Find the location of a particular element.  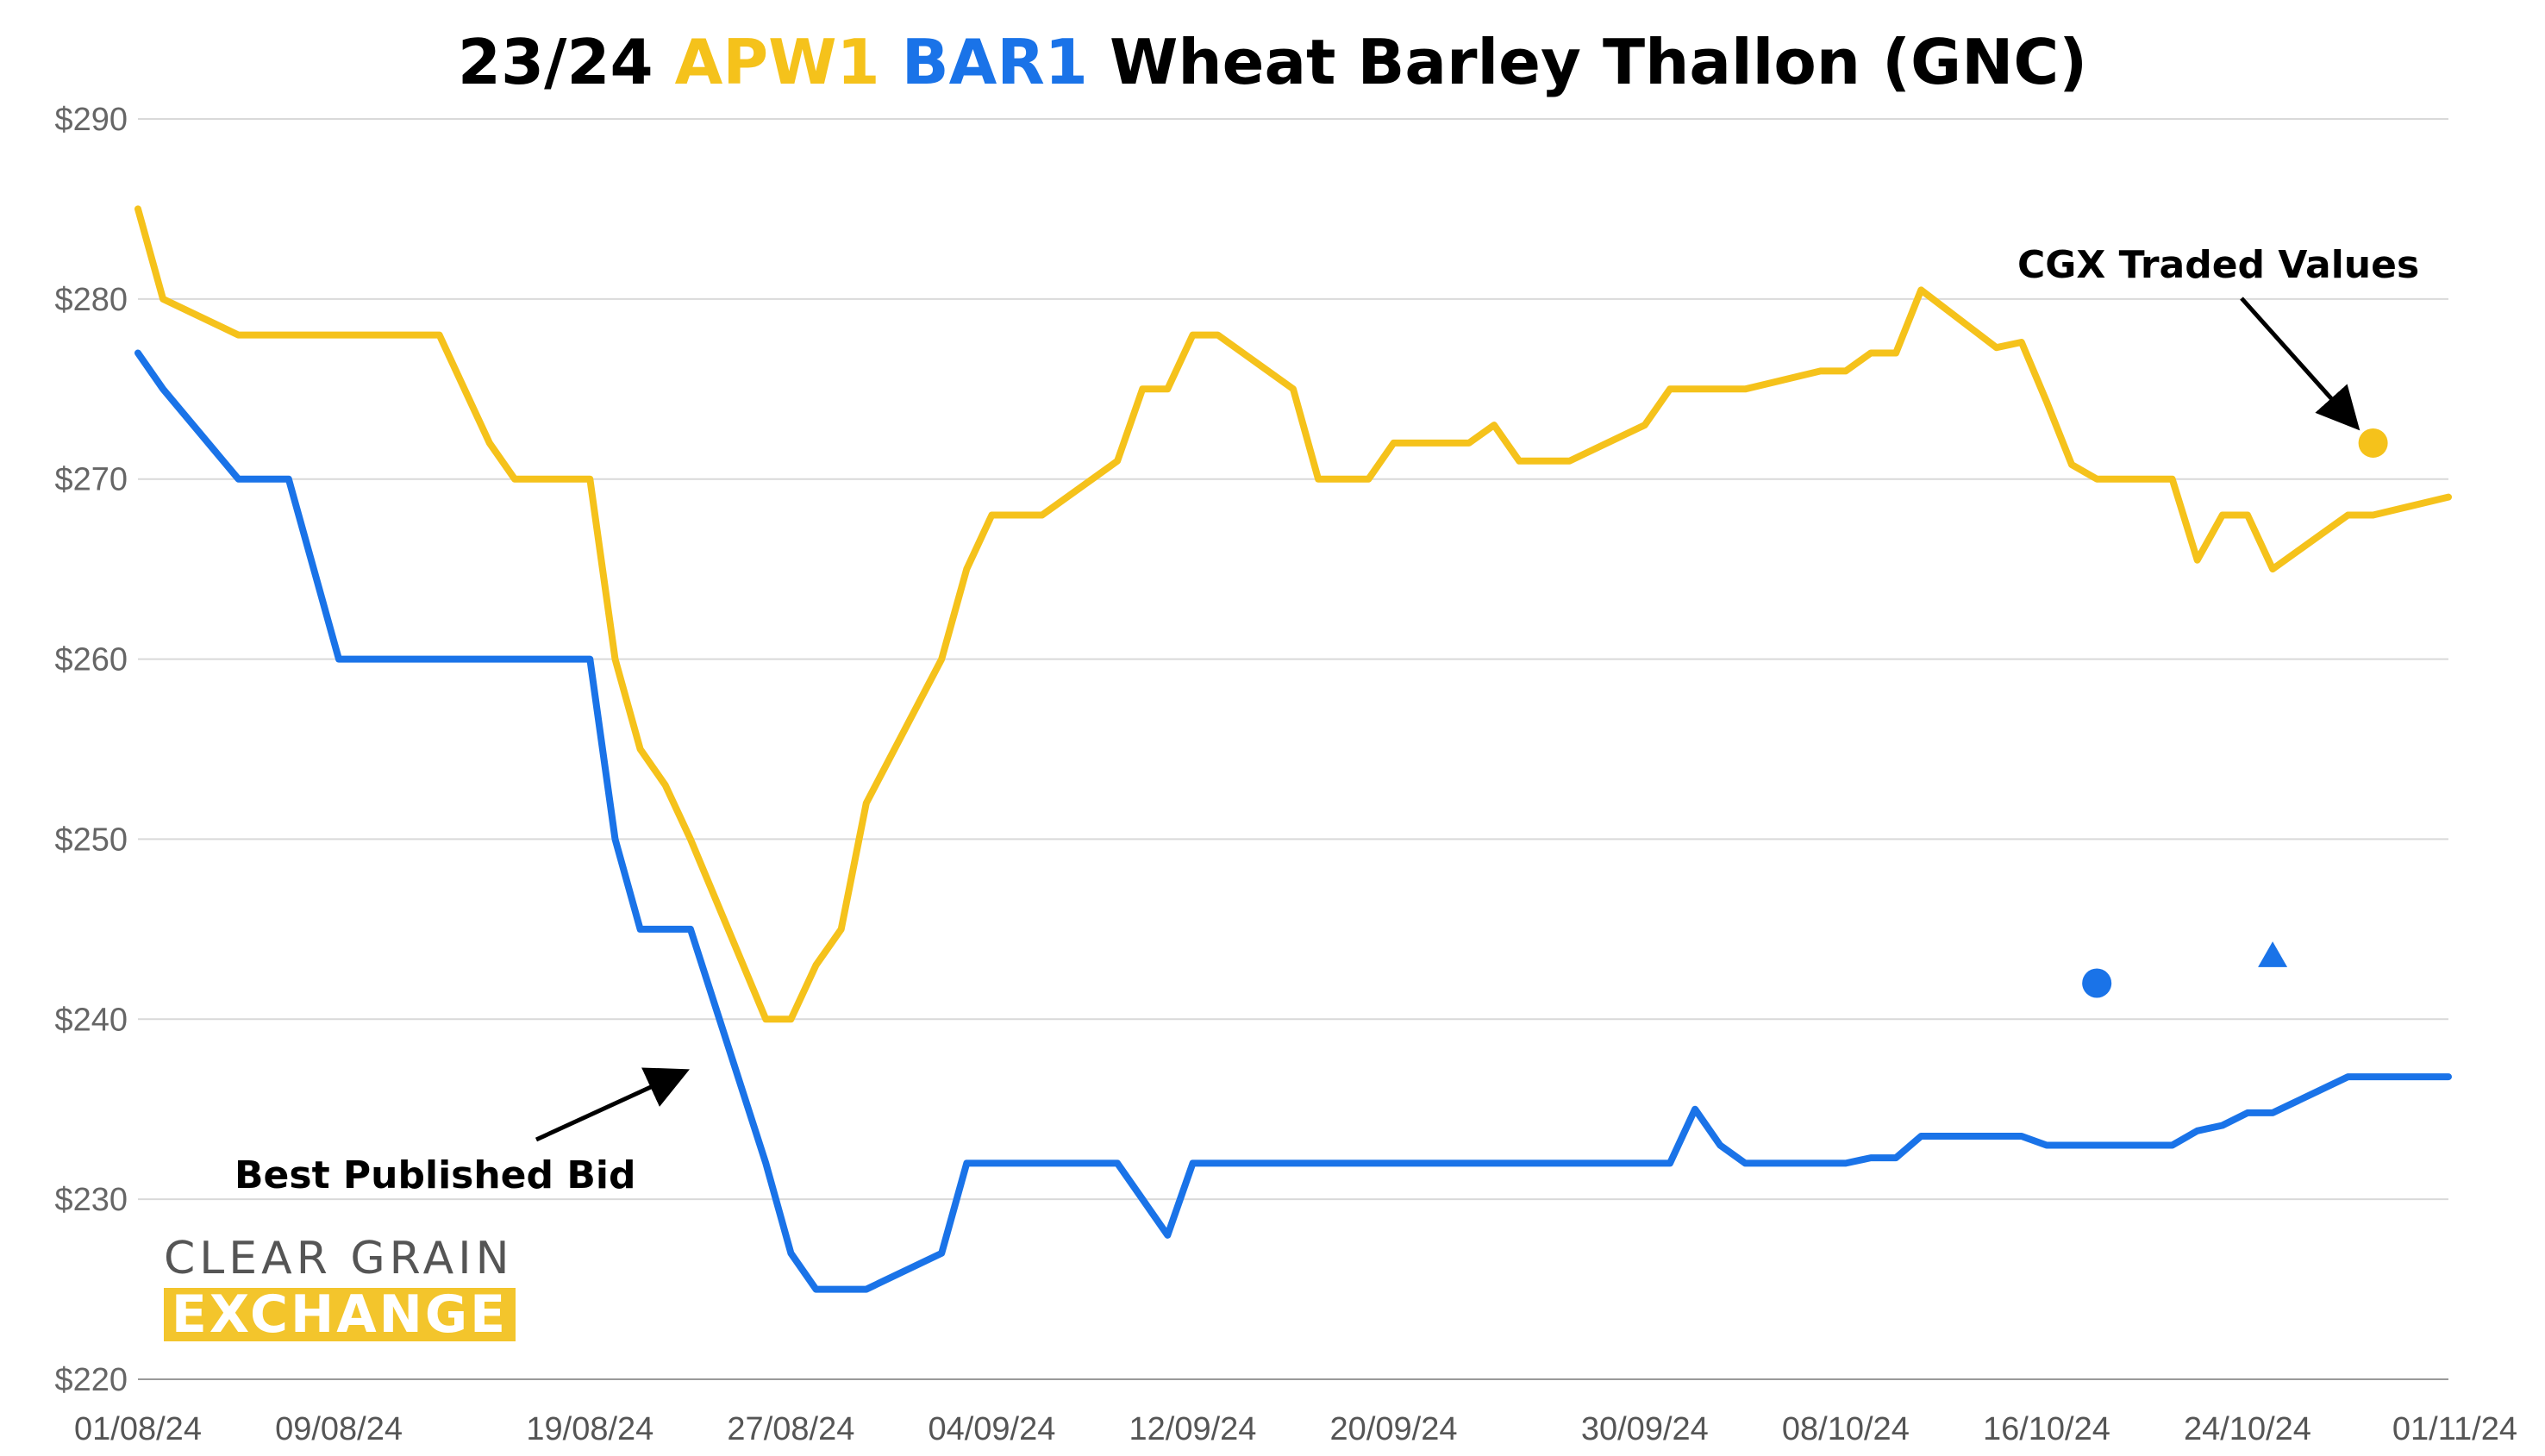

x-tick-label: 20/09/24 is located at coordinates (1394, 1429).